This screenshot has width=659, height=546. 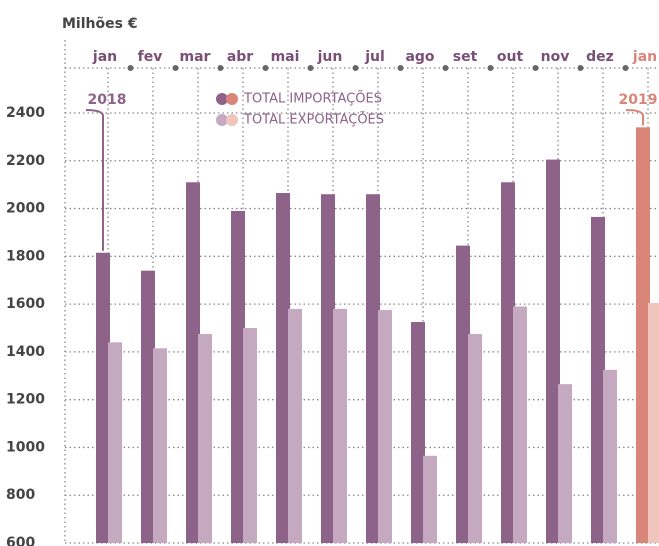 What do you see at coordinates (25, 256) in the screenshot?
I see `y-tick-label: 1800` at bounding box center [25, 256].